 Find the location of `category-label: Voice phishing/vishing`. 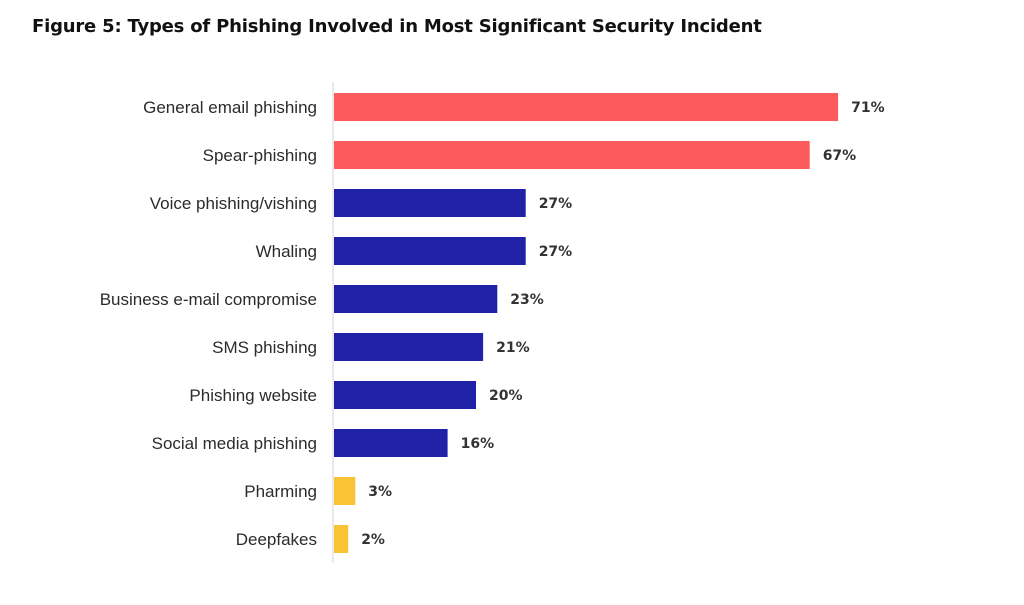

category-label: Voice phishing/vishing is located at coordinates (233, 203).